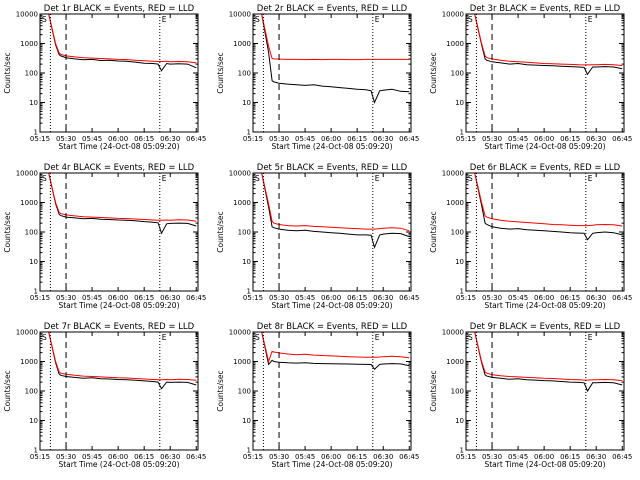 The width and height of the screenshot is (640, 480). What do you see at coordinates (545, 9) in the screenshot?
I see `chart-title: Det 3r BLACK = Events, RED = LLD` at bounding box center [545, 9].